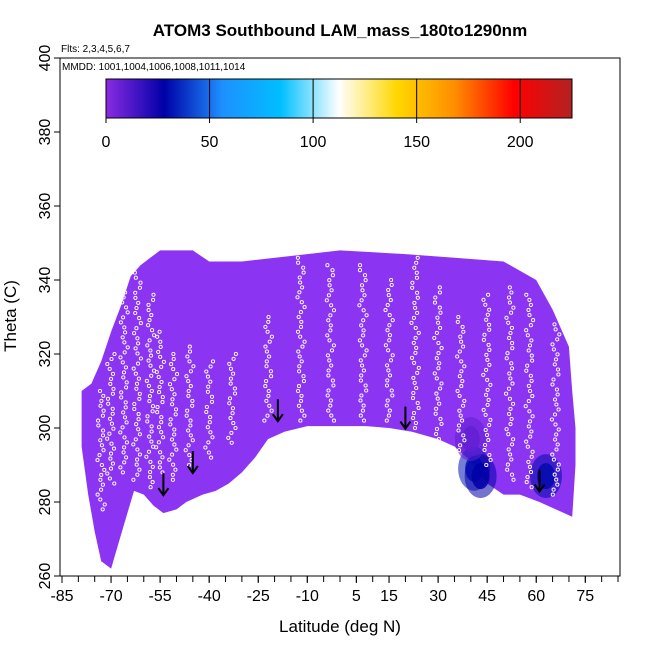  What do you see at coordinates (45, 576) in the screenshot?
I see `y-tick-label: 260` at bounding box center [45, 576].